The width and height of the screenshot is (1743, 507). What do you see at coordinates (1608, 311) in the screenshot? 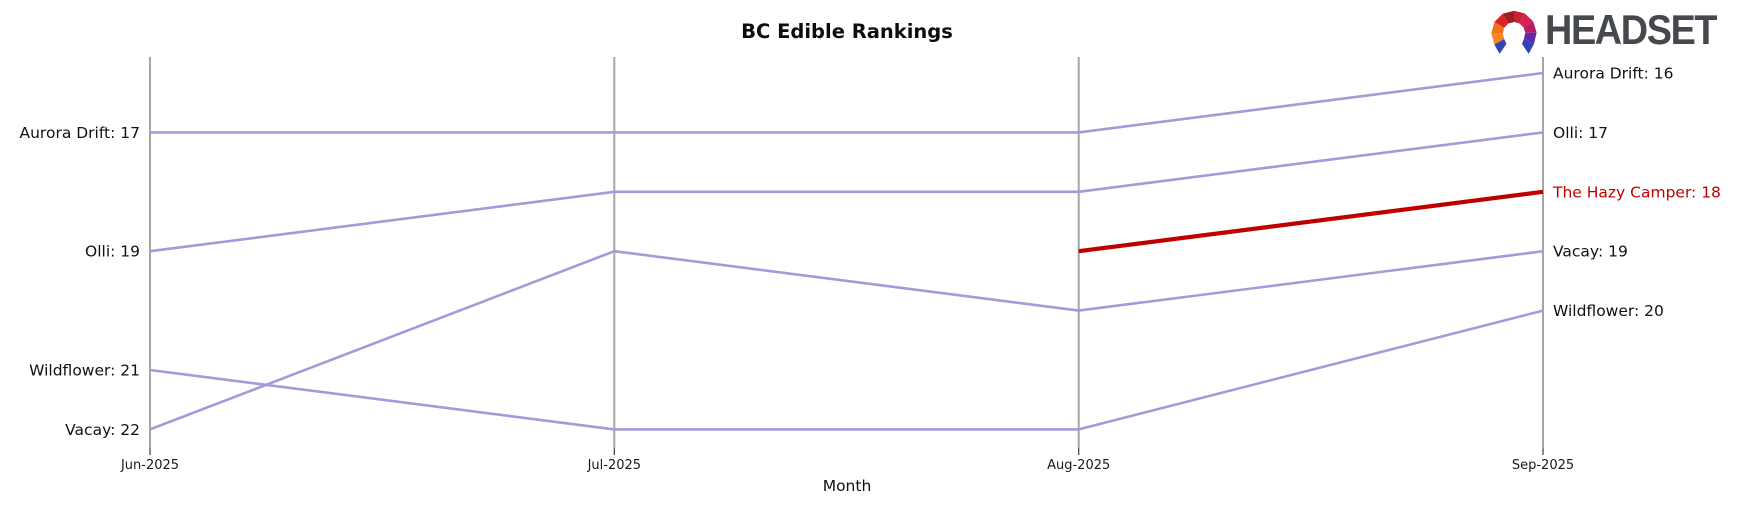
I see `series-end-label-wildflower: Wildflower: 20` at bounding box center [1608, 311].